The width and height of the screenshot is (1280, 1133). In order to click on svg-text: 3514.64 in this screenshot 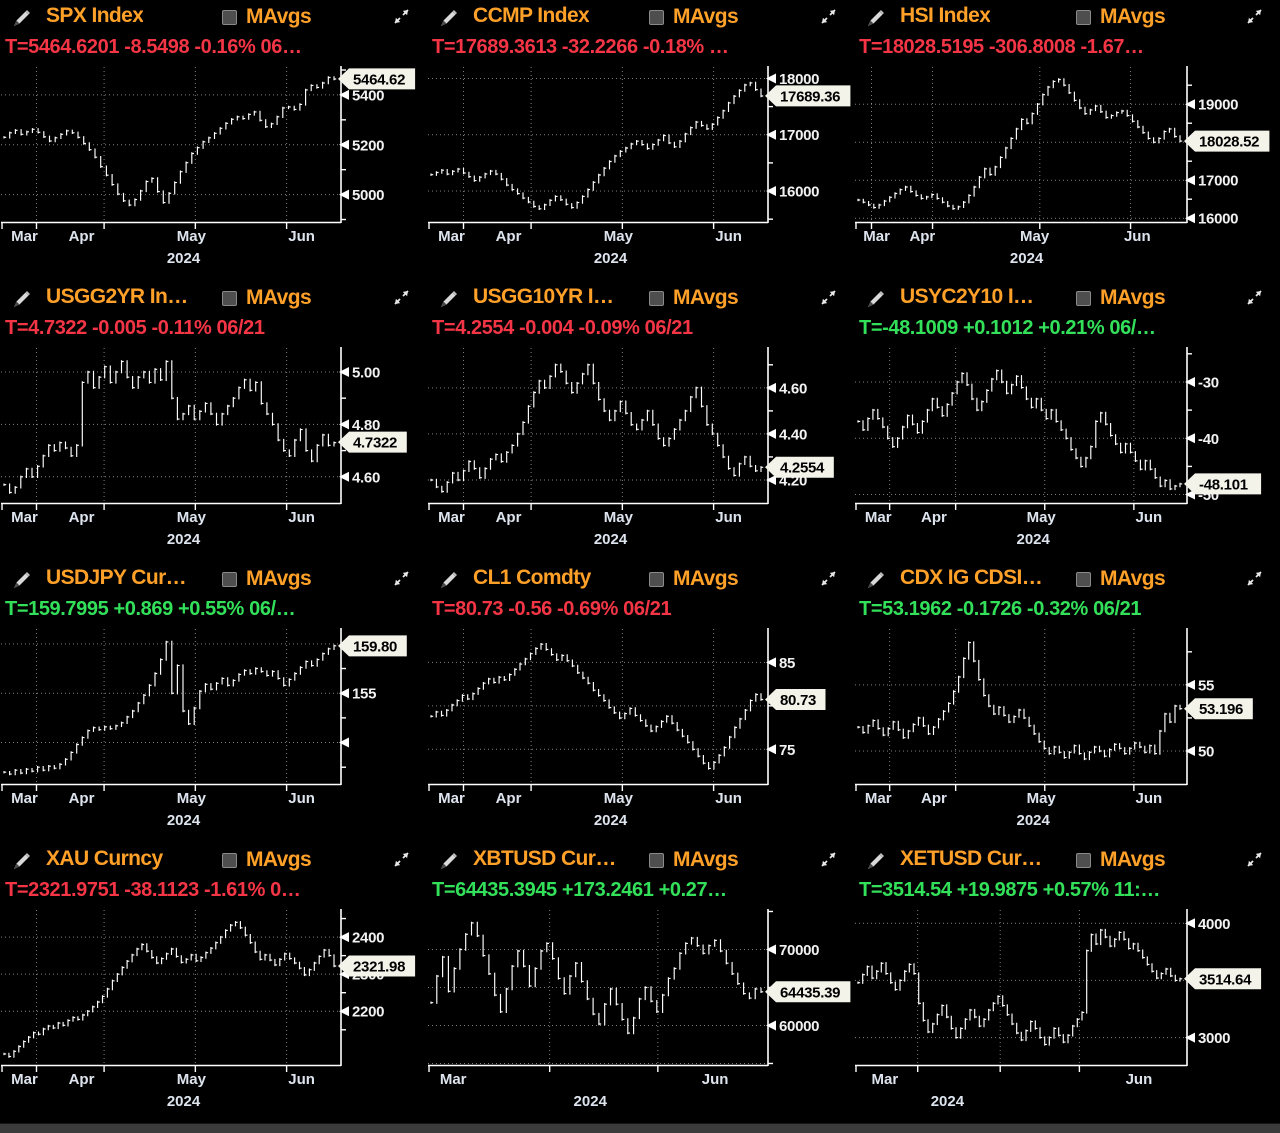, I will do `click(1225, 979)`.